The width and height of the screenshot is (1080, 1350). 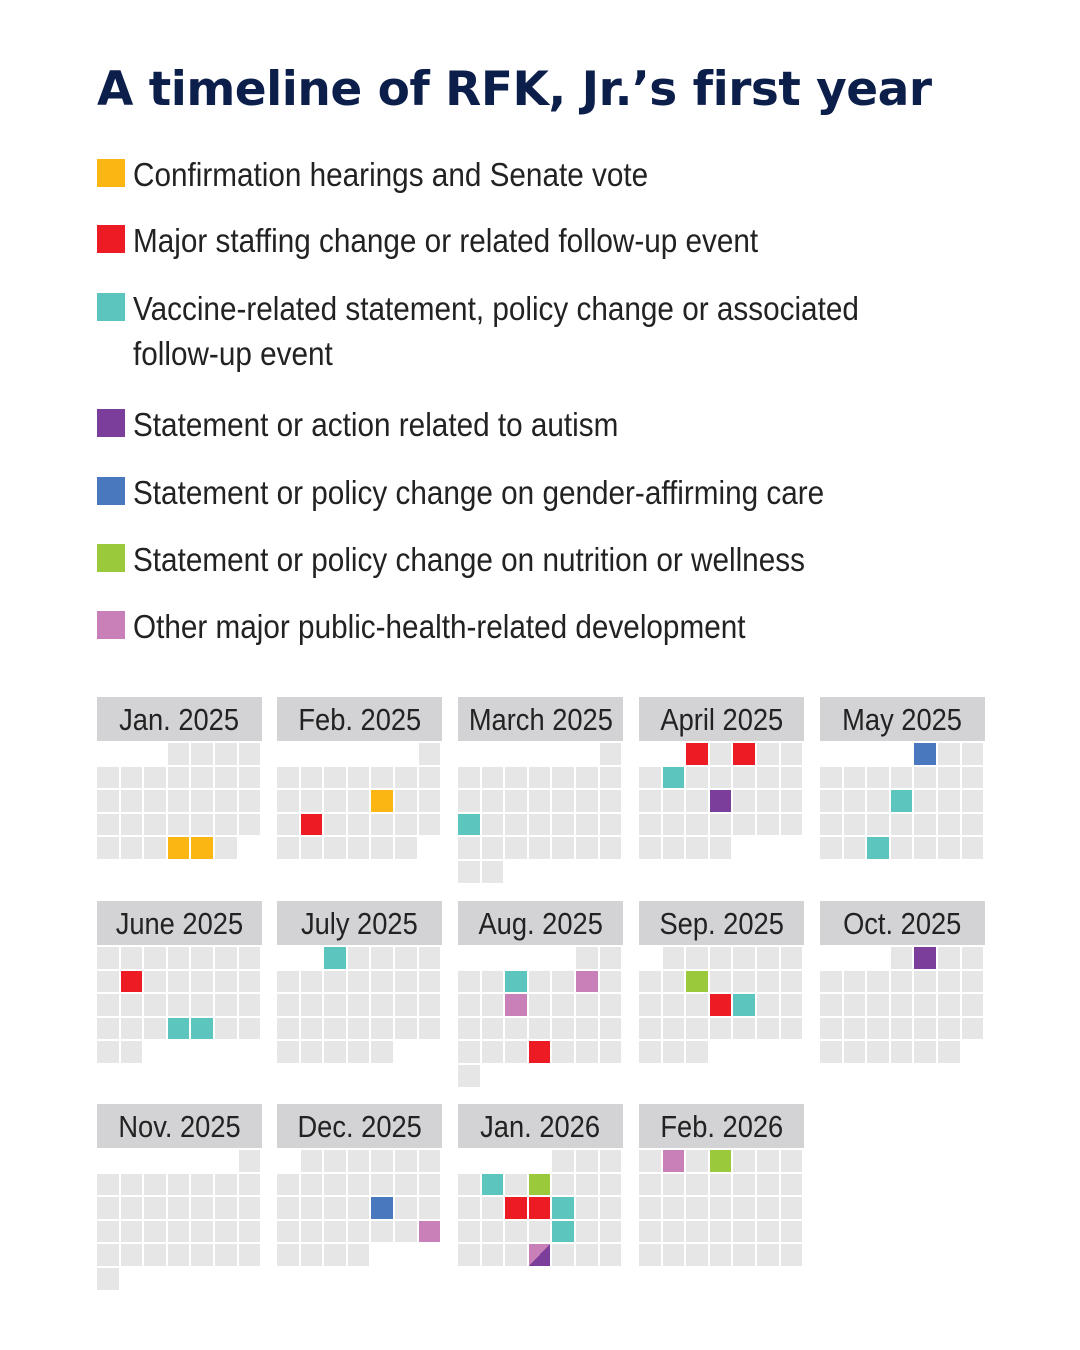 What do you see at coordinates (721, 1202) in the screenshot?
I see `month-feb-2026: Feb. 2026` at bounding box center [721, 1202].